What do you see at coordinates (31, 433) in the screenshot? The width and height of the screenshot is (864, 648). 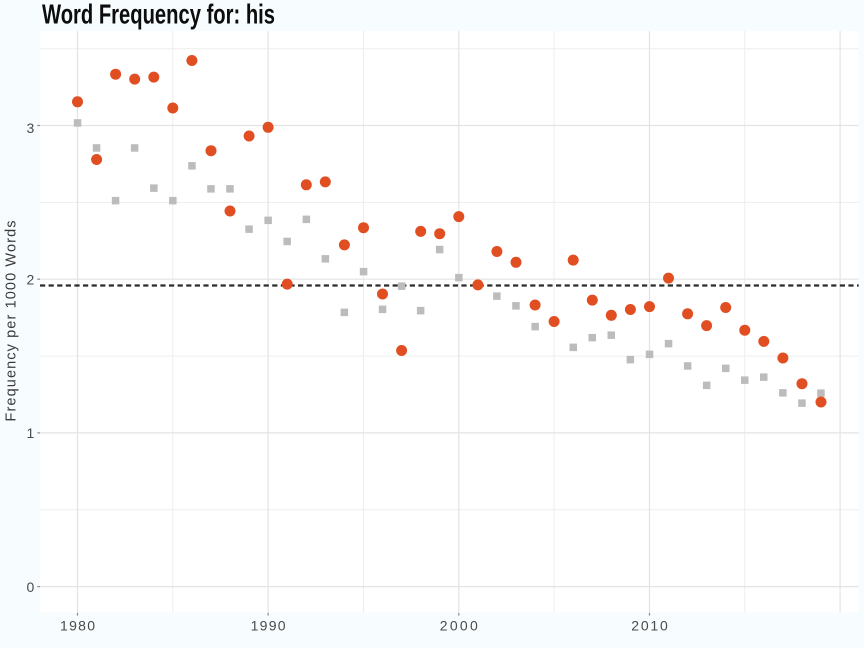 I see `svg-text: 1` at bounding box center [31, 433].